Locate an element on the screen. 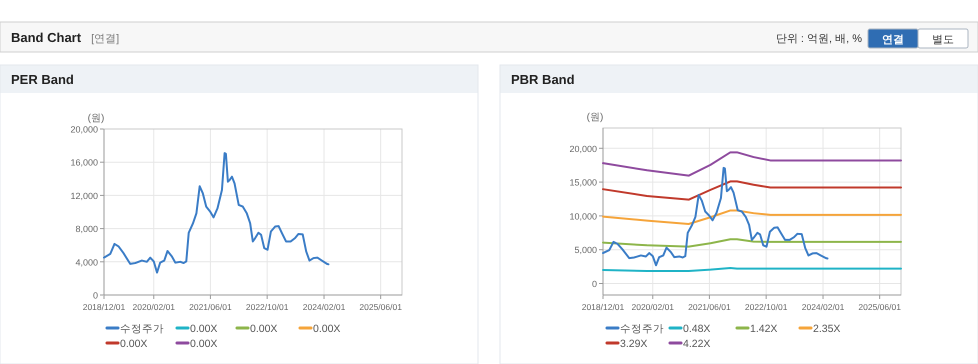 The height and width of the screenshot is (364, 978). legend-label: 4.22X is located at coordinates (696, 344).